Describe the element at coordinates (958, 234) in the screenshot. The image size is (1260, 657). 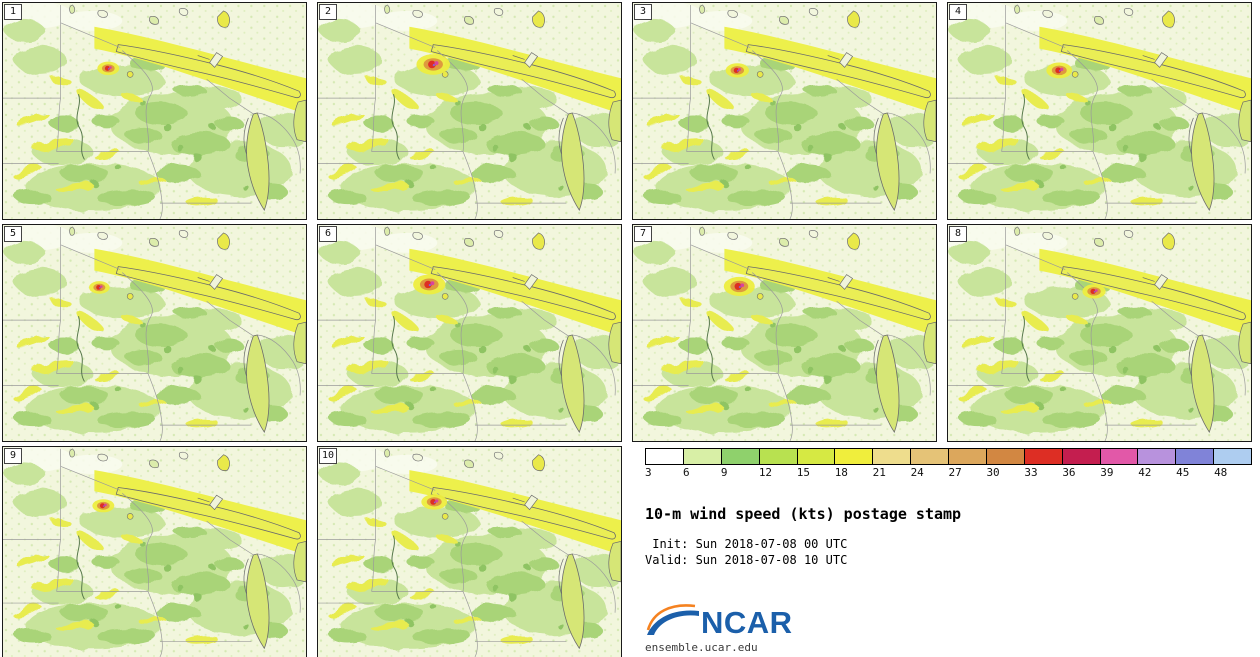
I see `panel-number: 8` at that location.